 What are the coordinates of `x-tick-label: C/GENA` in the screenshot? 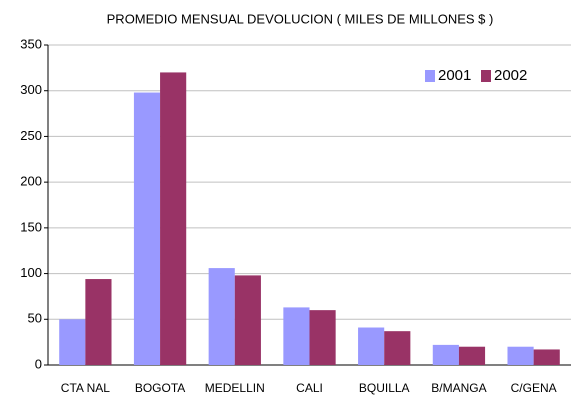 It's located at (534, 388).